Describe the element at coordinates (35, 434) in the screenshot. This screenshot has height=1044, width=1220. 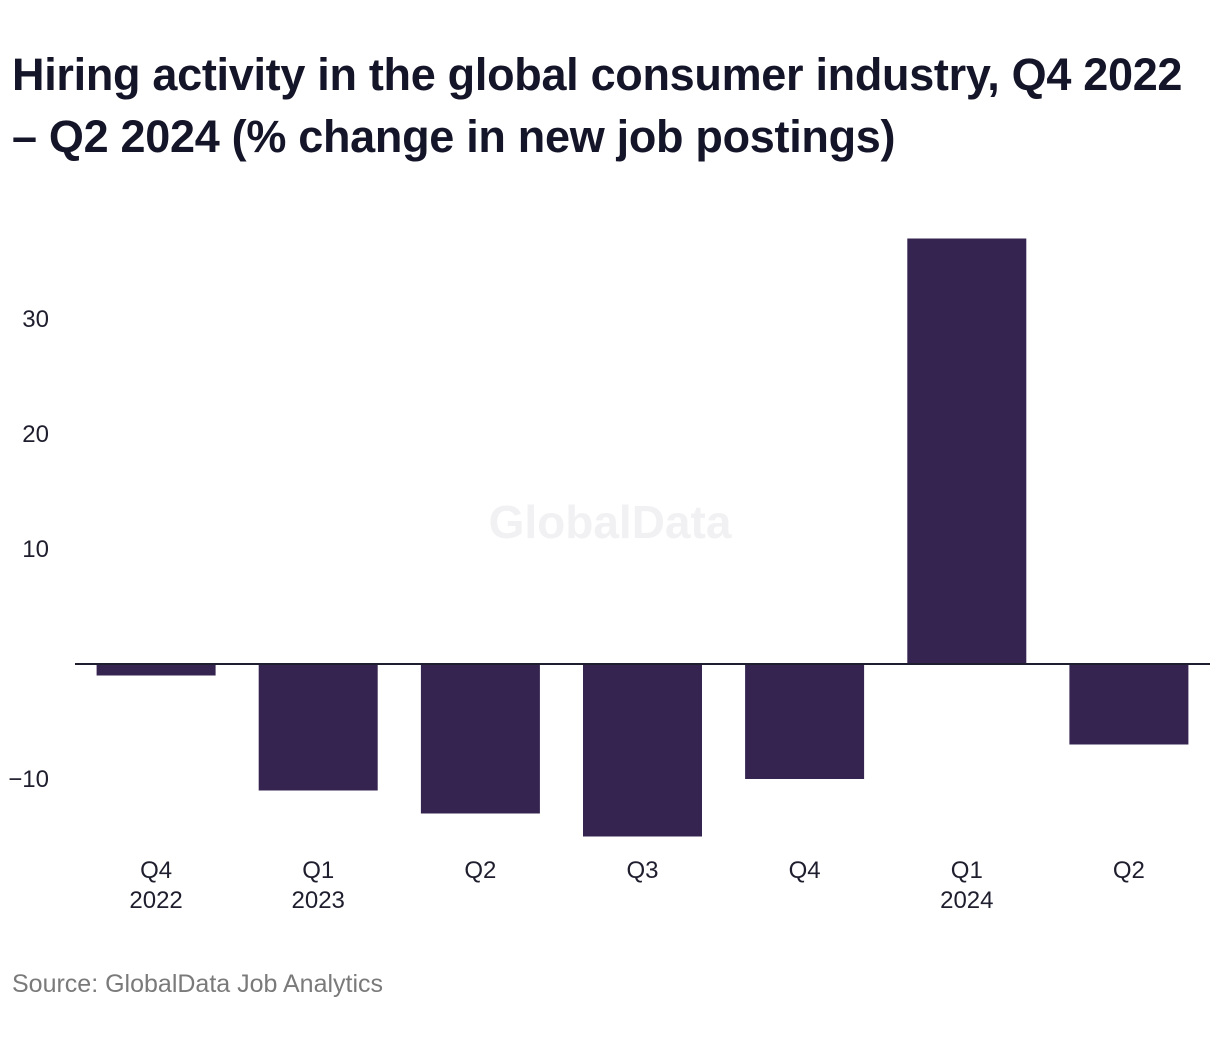
I see `y-tick-label: 20` at that location.